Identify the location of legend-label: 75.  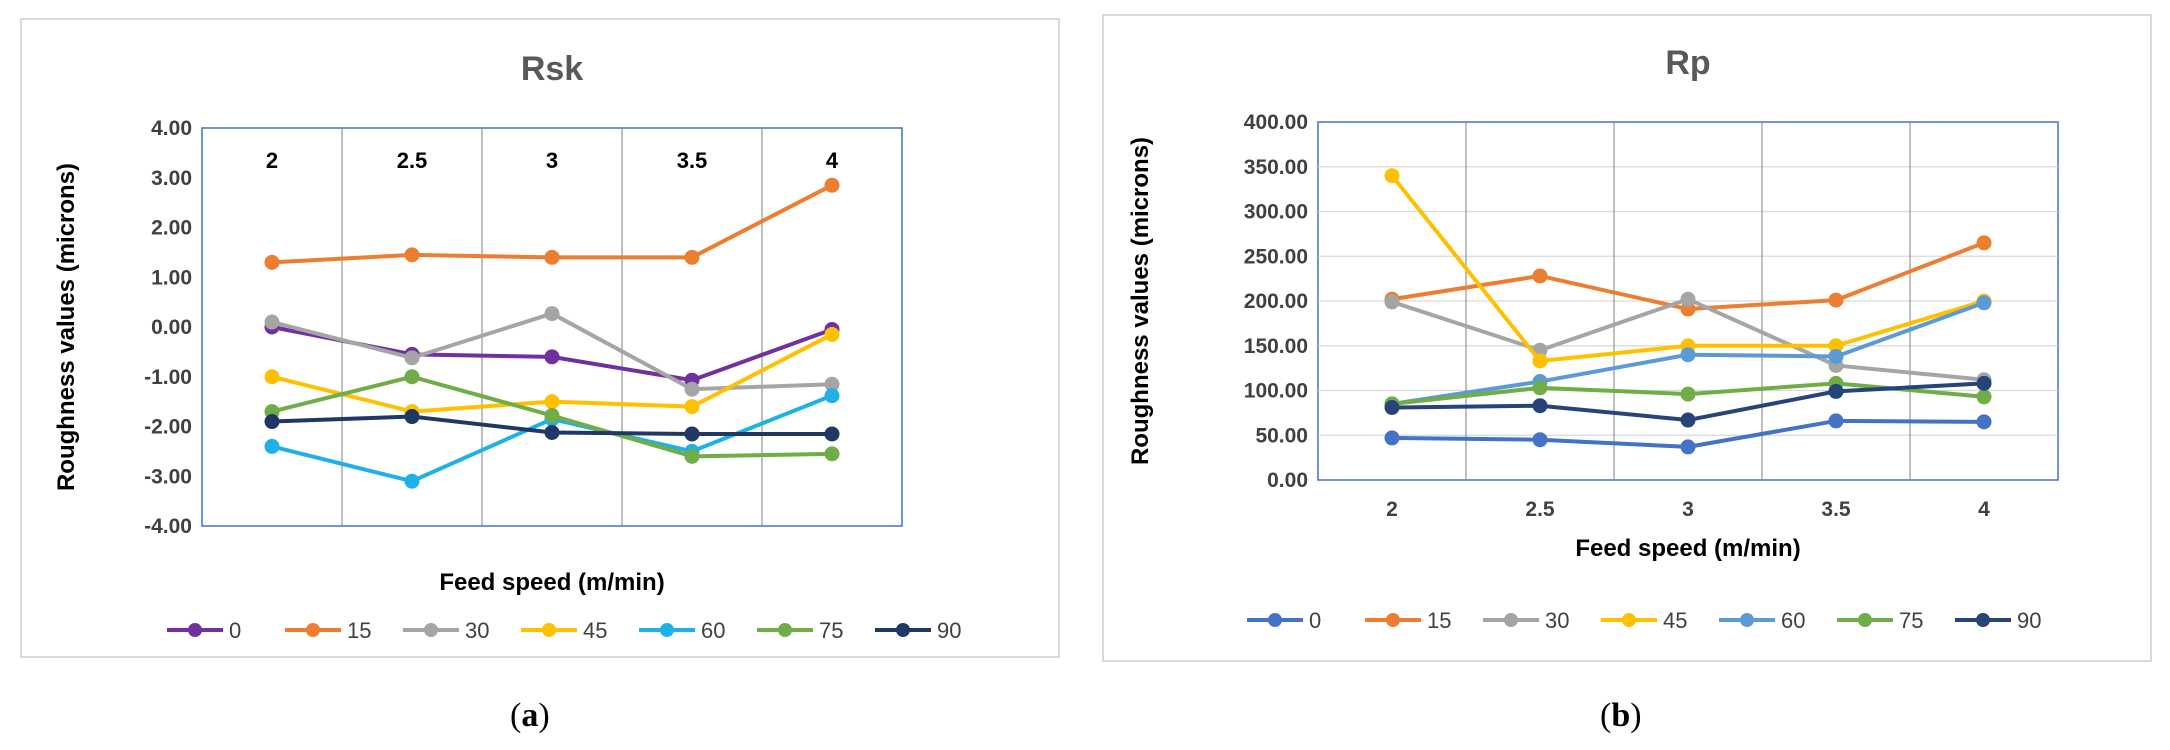
(831, 630).